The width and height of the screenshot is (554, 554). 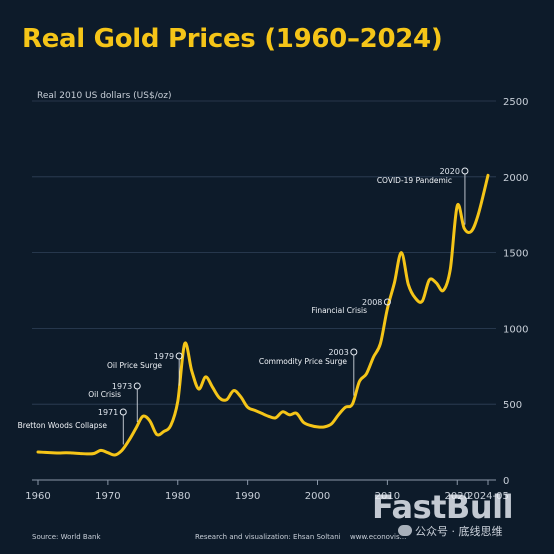 I want to click on annotation-label: Oil Crisis, so click(x=104, y=394).